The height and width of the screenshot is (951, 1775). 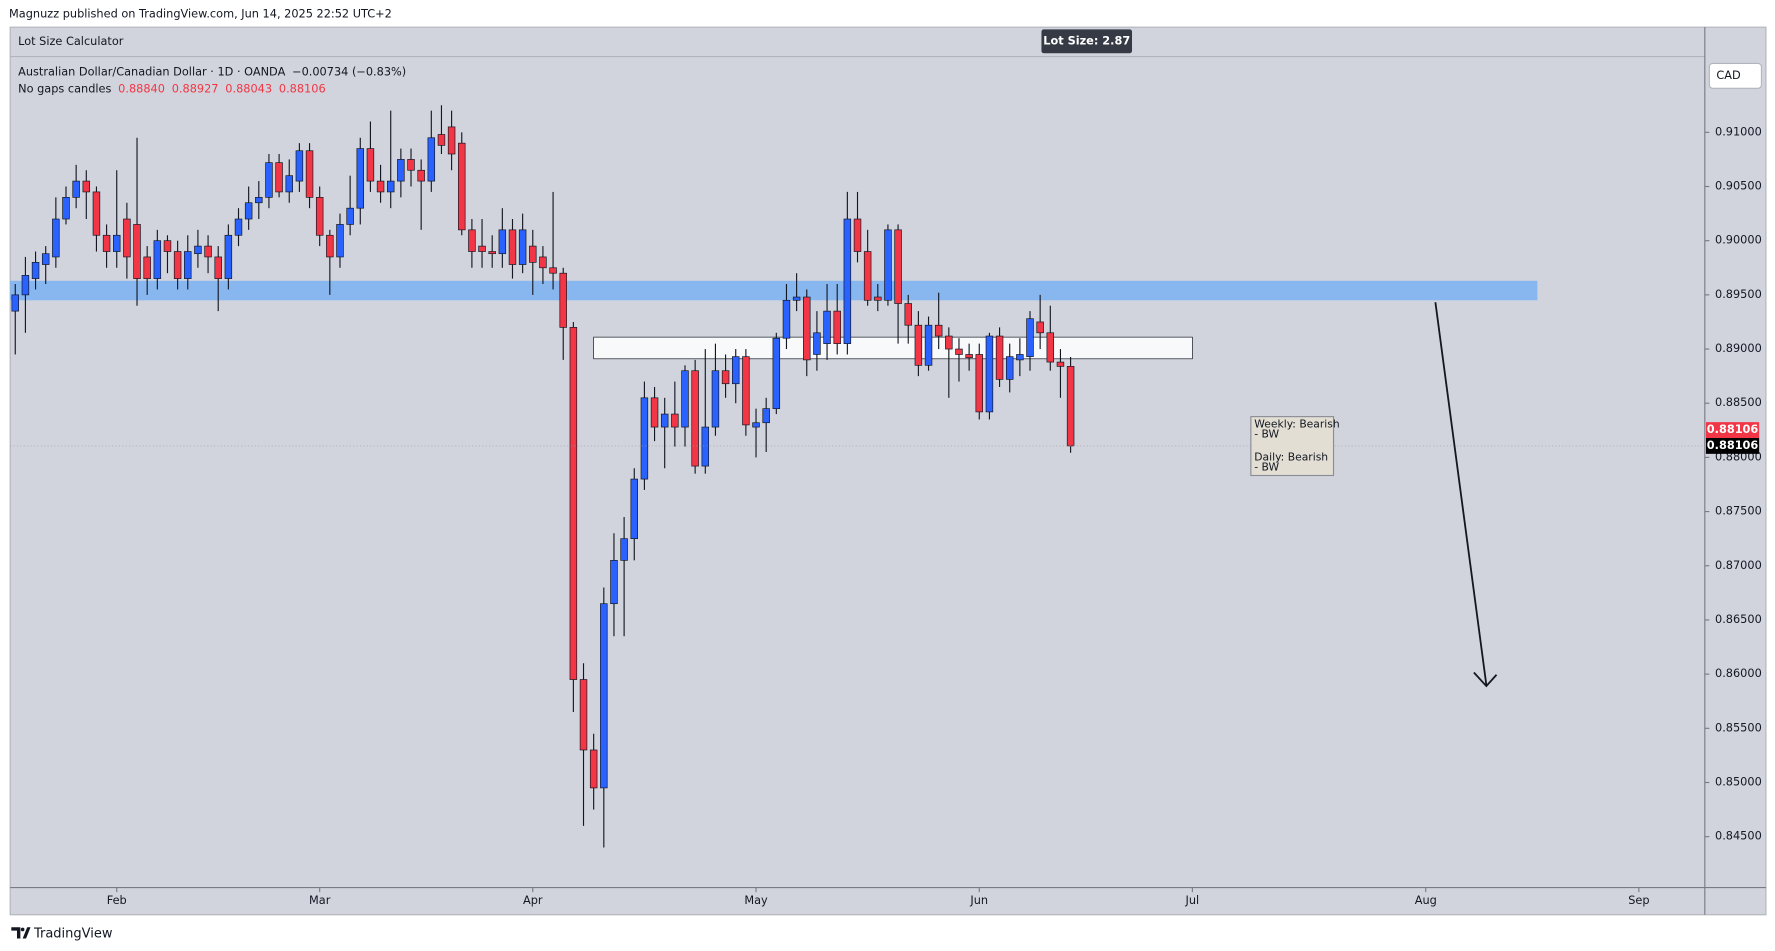 What do you see at coordinates (117, 900) in the screenshot?
I see `x-tick-label: Feb` at bounding box center [117, 900].